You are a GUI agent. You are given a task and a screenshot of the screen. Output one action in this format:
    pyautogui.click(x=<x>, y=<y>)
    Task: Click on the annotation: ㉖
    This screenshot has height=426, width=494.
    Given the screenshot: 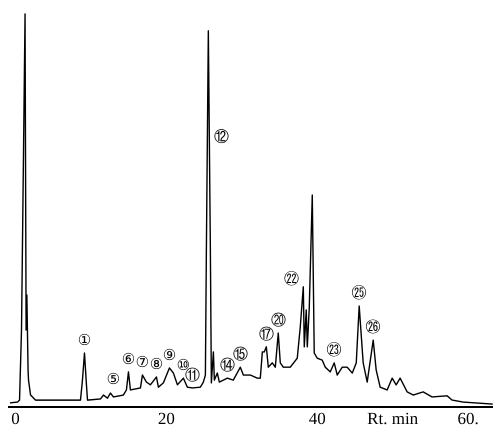 What is the action you would take?
    pyautogui.click(x=373, y=327)
    